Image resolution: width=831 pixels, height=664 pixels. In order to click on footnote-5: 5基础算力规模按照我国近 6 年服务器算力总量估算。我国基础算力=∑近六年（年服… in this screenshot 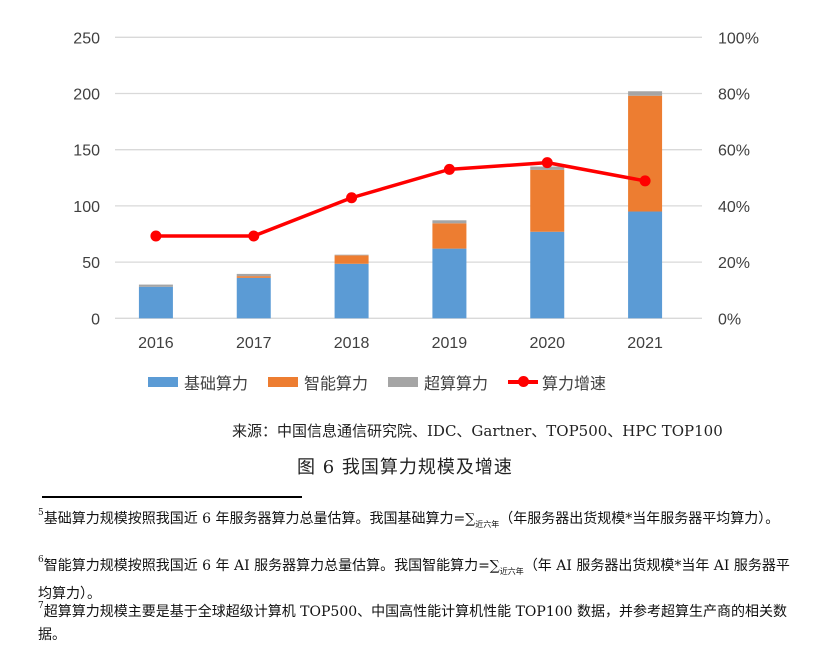, I will do `click(418, 522)`.